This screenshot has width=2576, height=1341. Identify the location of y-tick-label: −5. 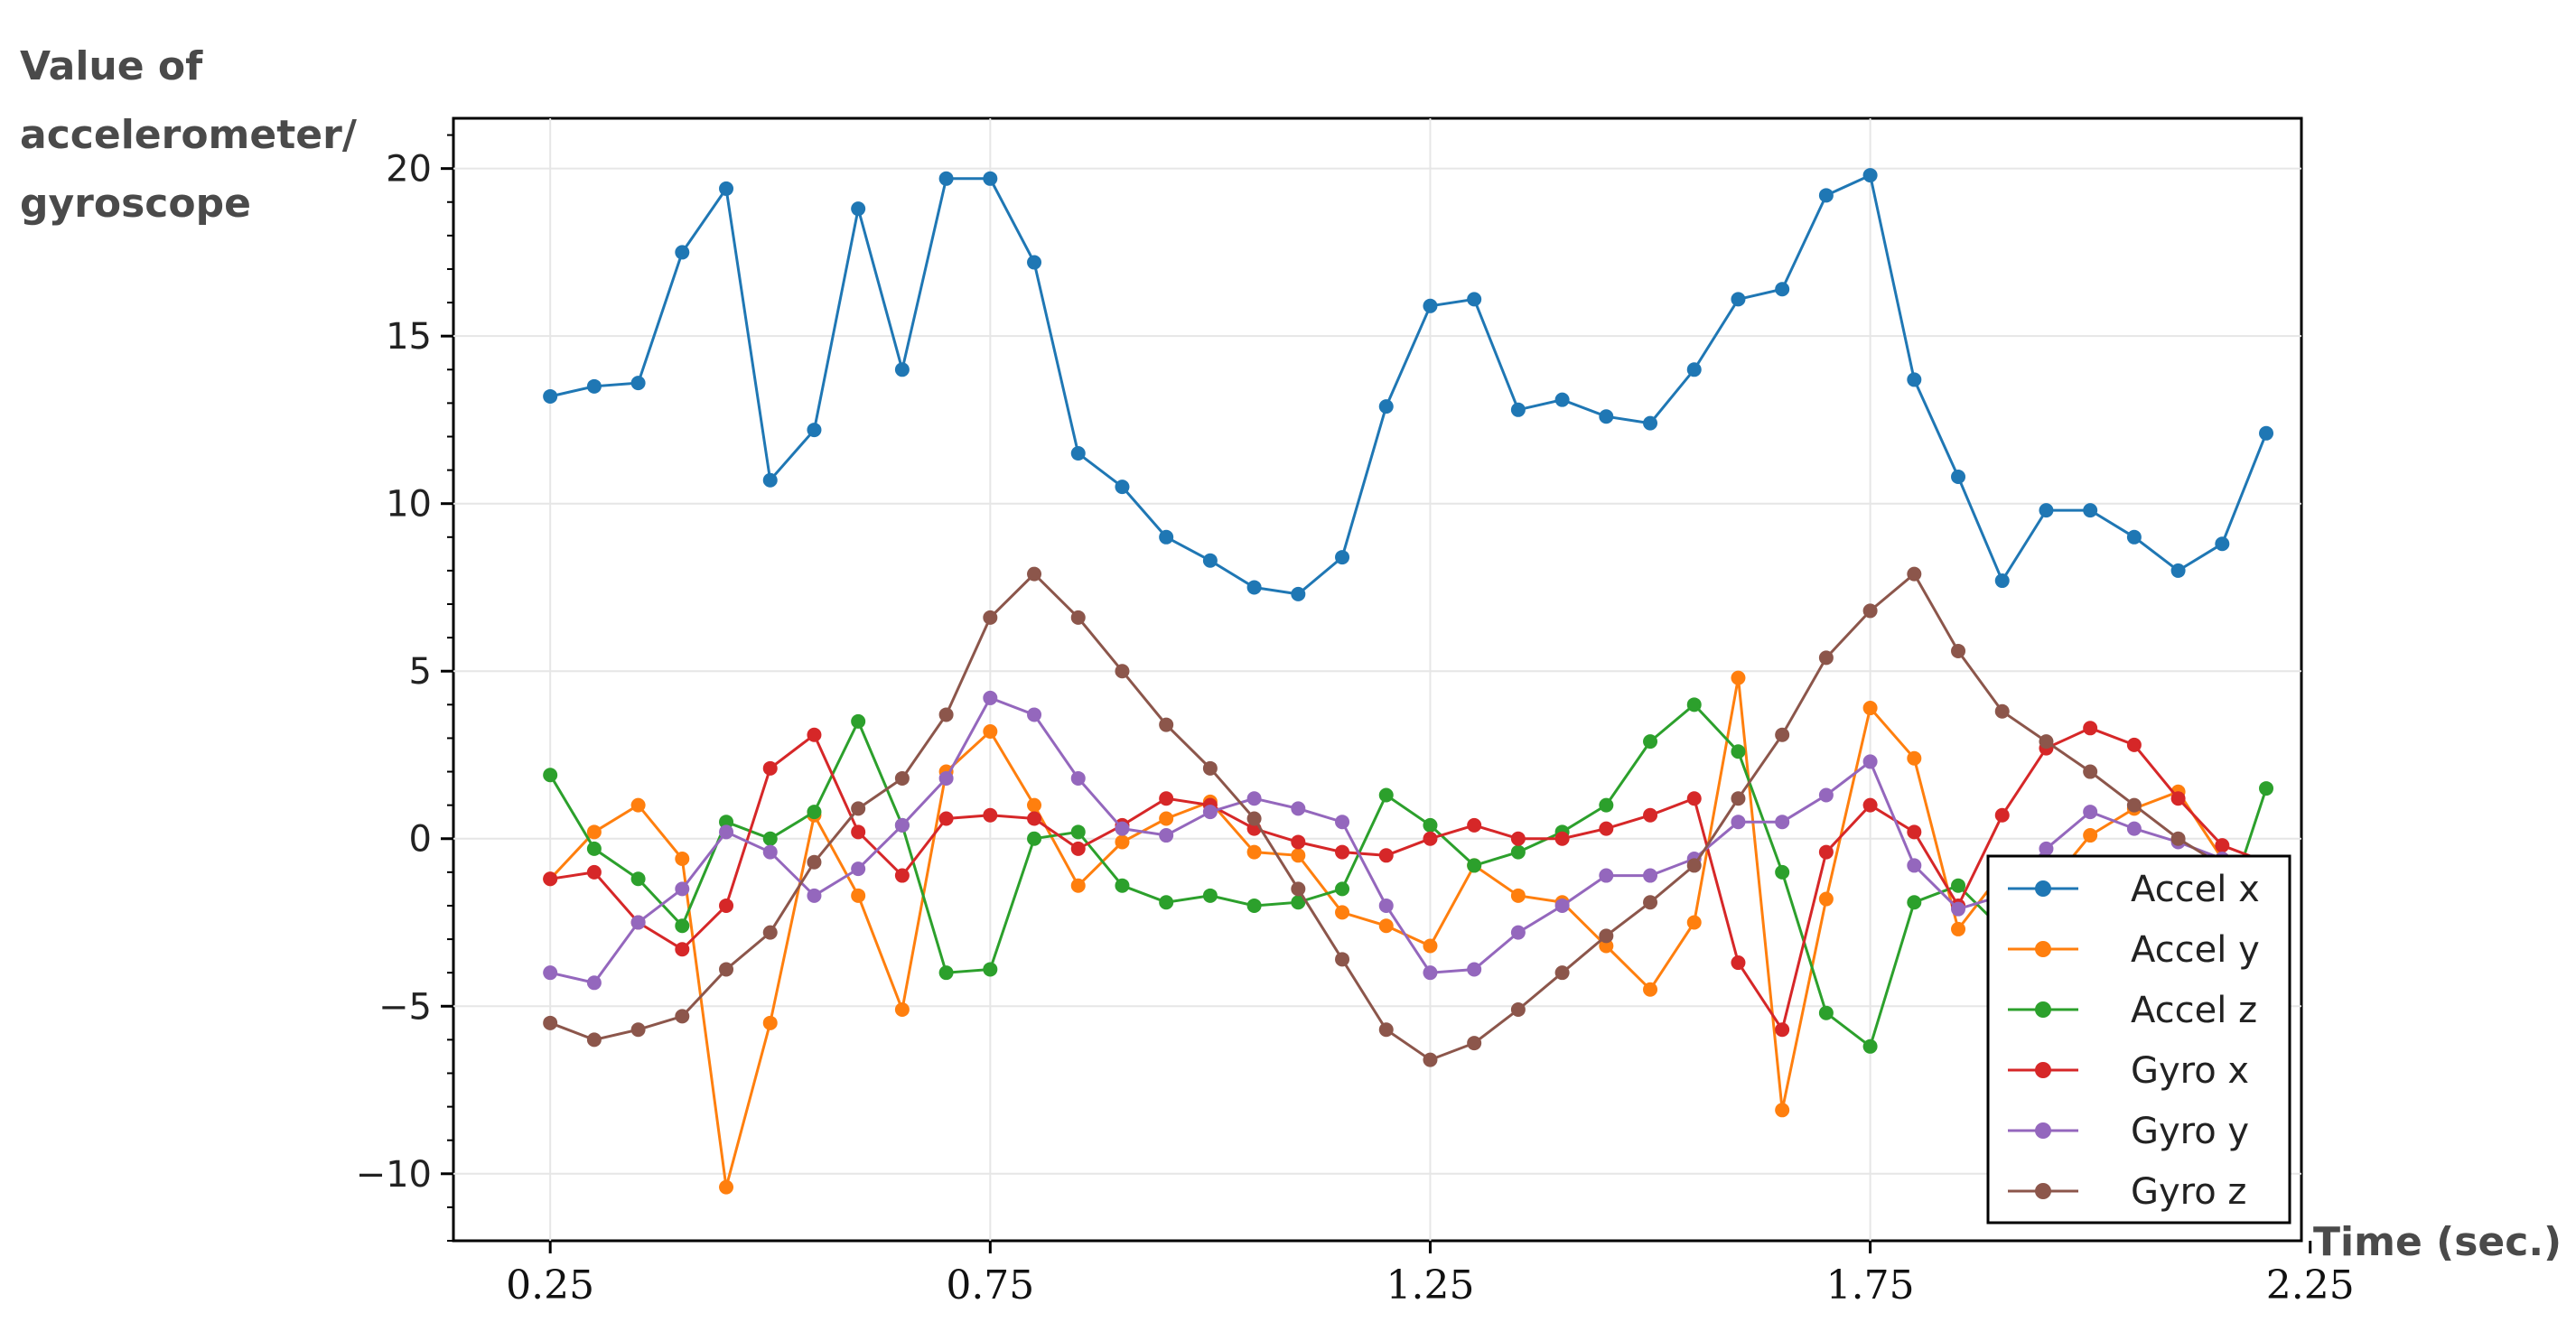
(405, 1007).